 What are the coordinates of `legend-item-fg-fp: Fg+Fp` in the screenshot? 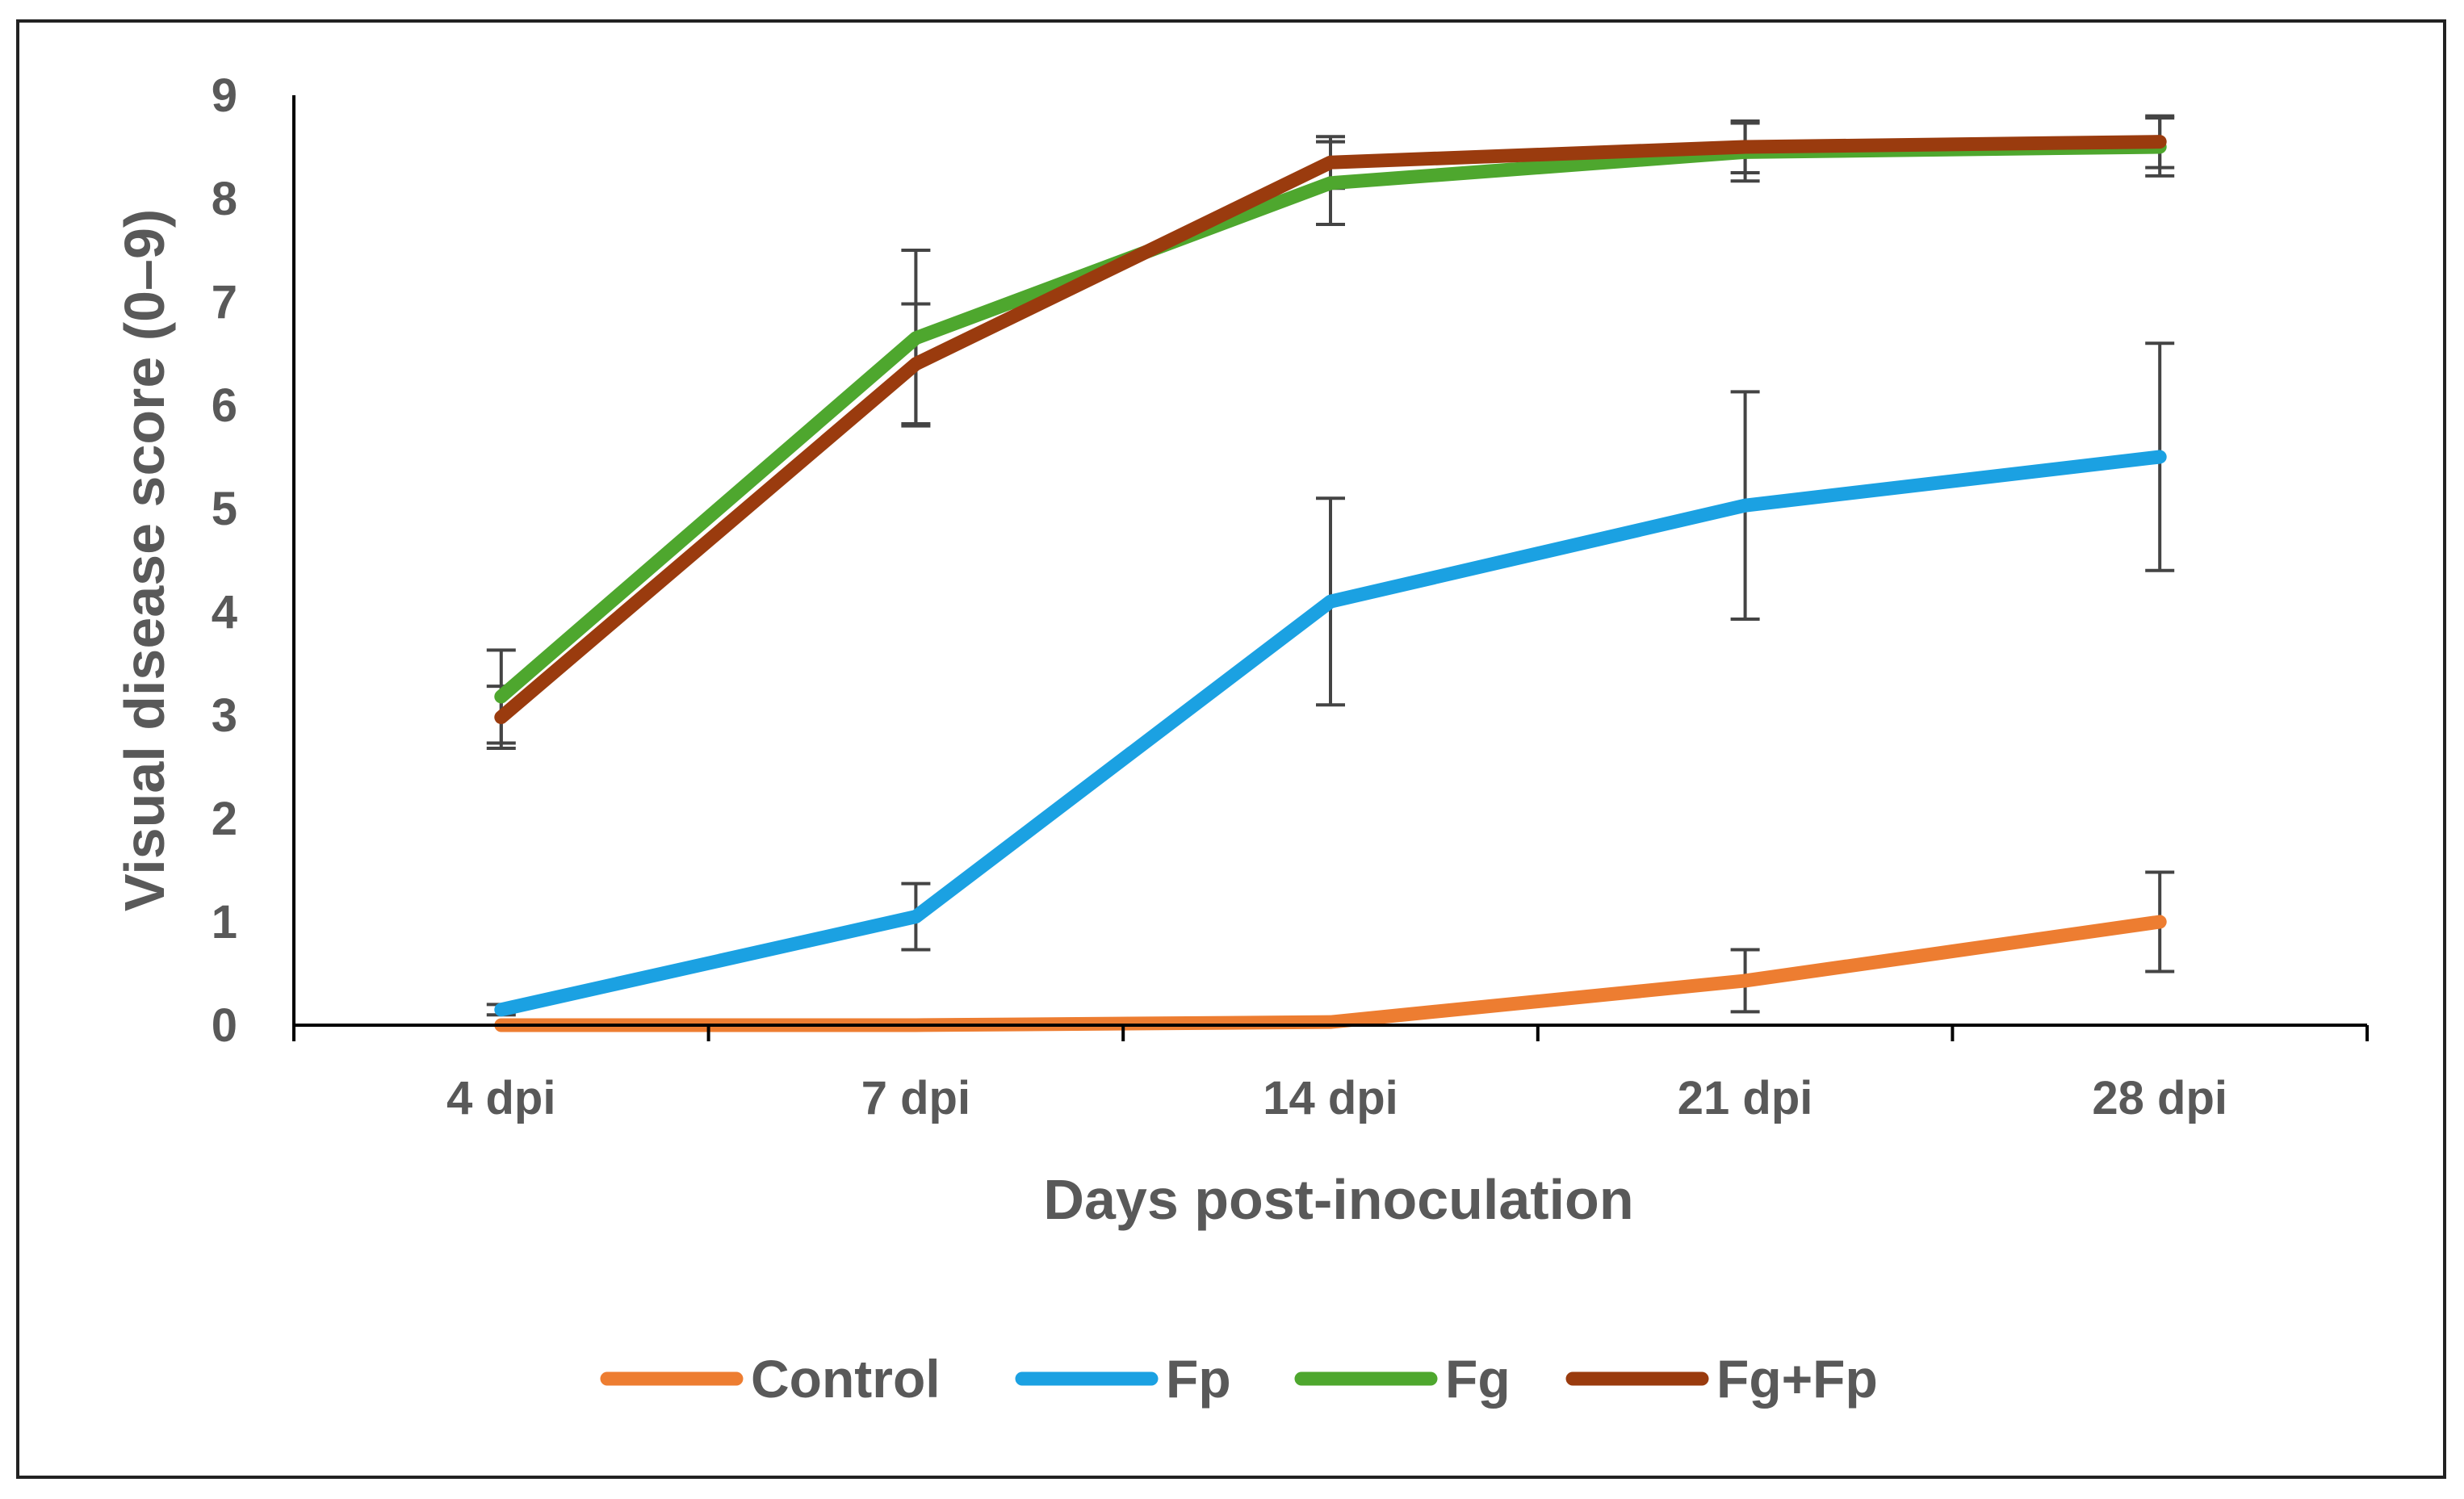 It's located at (1721, 1379).